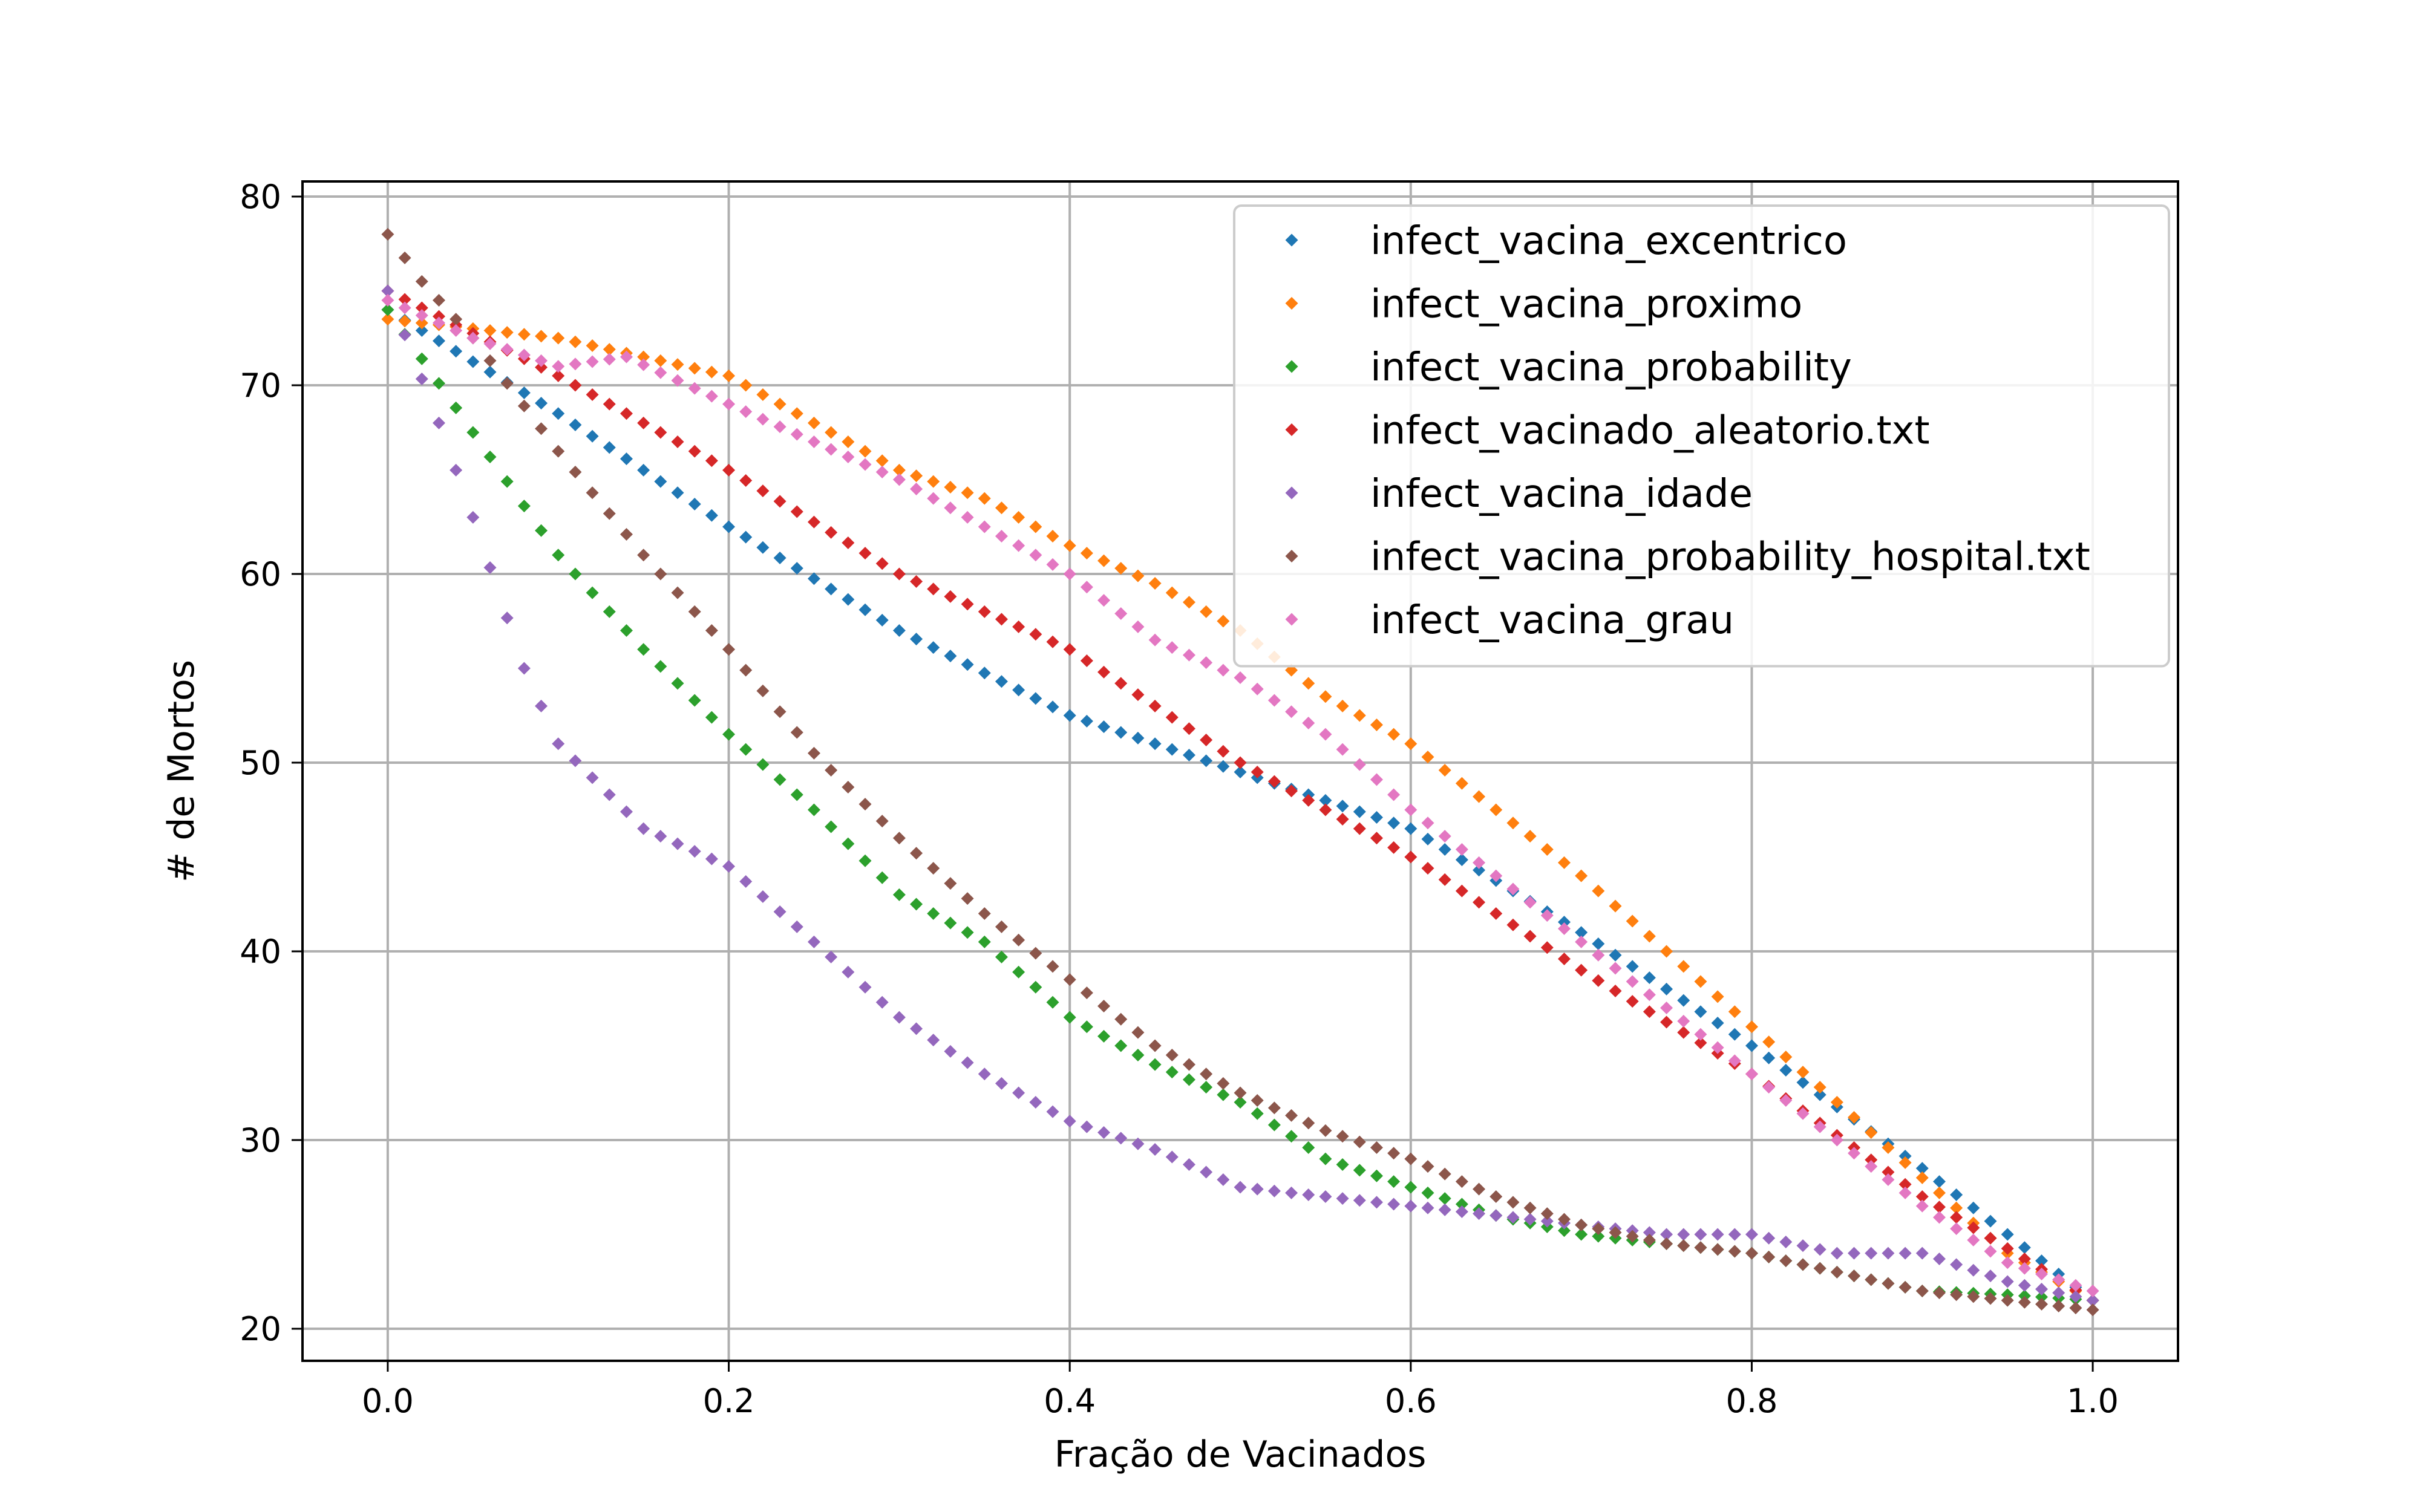 The height and width of the screenshot is (1512, 2420). Describe the element at coordinates (1552, 621) in the screenshot. I see `legend-entry: infect_vacina_grau` at that location.